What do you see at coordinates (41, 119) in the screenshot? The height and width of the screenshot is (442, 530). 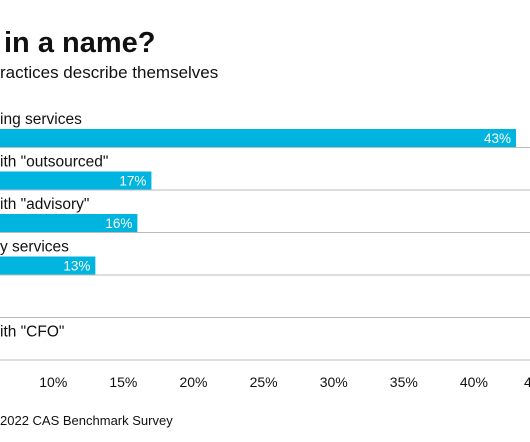 I see `category-label: ing services` at bounding box center [41, 119].